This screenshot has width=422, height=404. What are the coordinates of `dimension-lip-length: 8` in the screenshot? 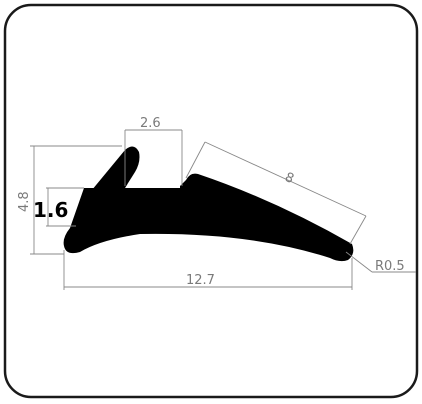 It's located at (276, 193).